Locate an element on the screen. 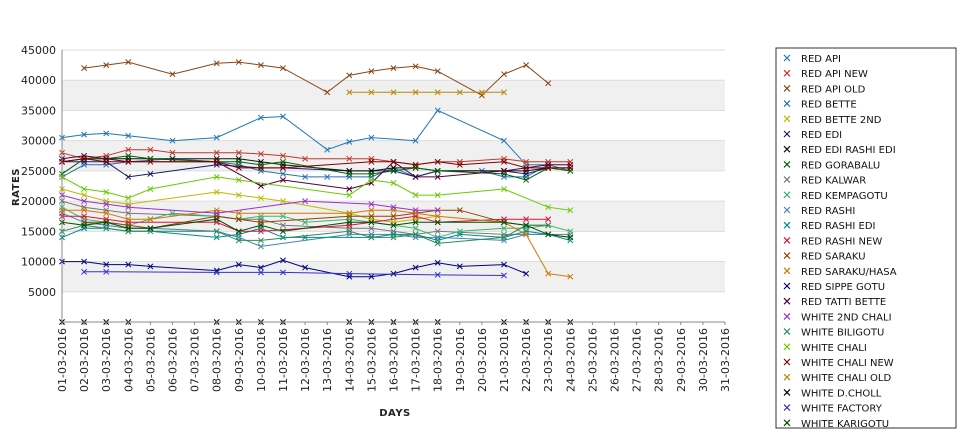  legend-label: RED KEMPAGOTU is located at coordinates (844, 196).